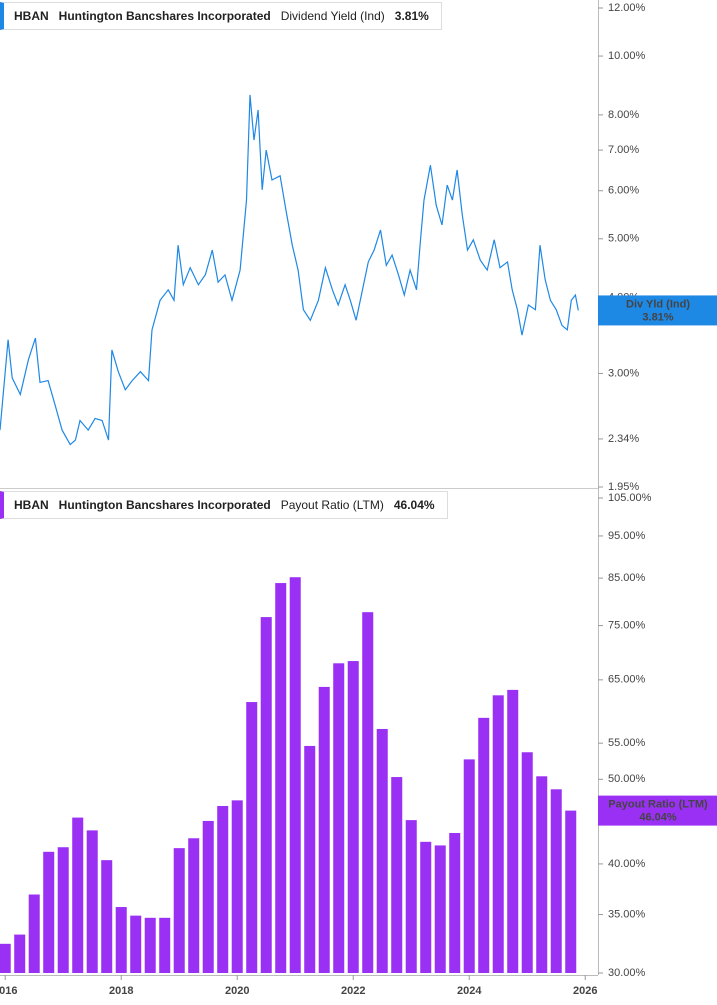 Image resolution: width=717 pixels, height=1005 pixels. What do you see at coordinates (627, 779) in the screenshot?
I see `y-tick-label: 50.00%` at bounding box center [627, 779].